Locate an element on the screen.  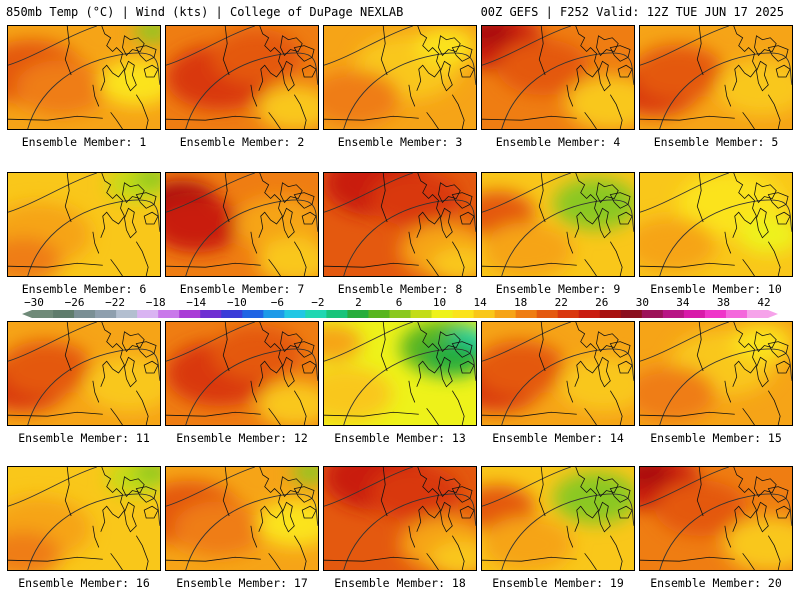
ensemble-member-label: Ensemble Member: 19 is located at coordinates (558, 583).